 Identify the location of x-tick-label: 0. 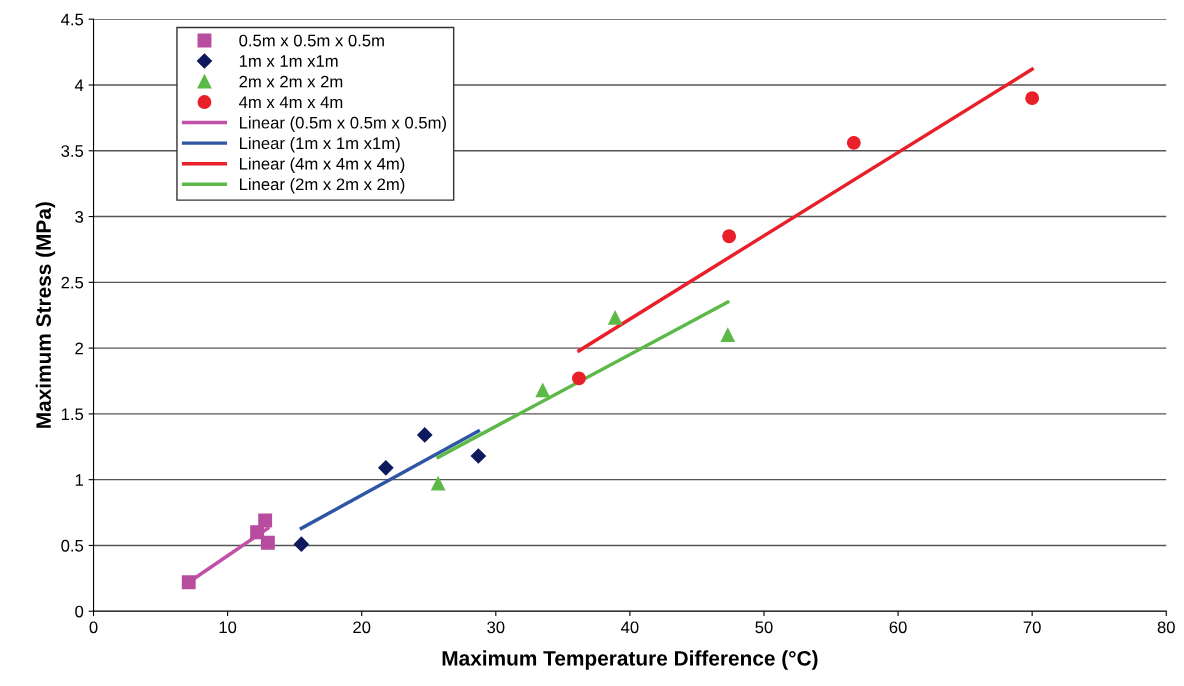
(93, 627).